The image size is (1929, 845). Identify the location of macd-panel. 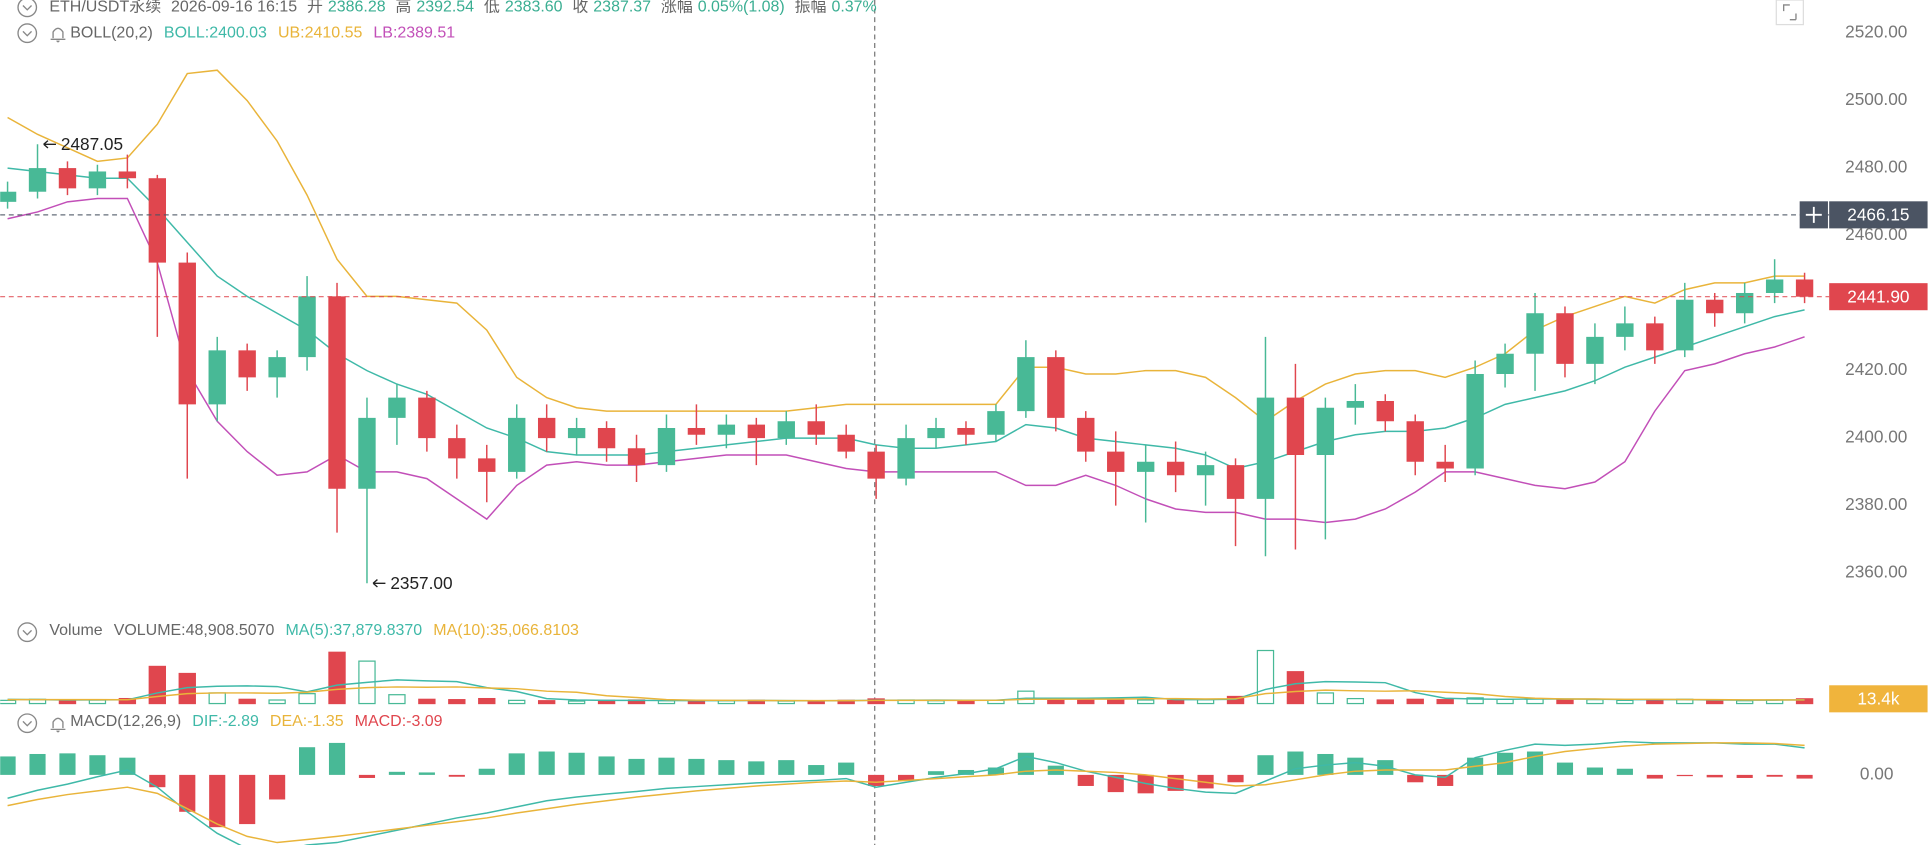
(906, 792).